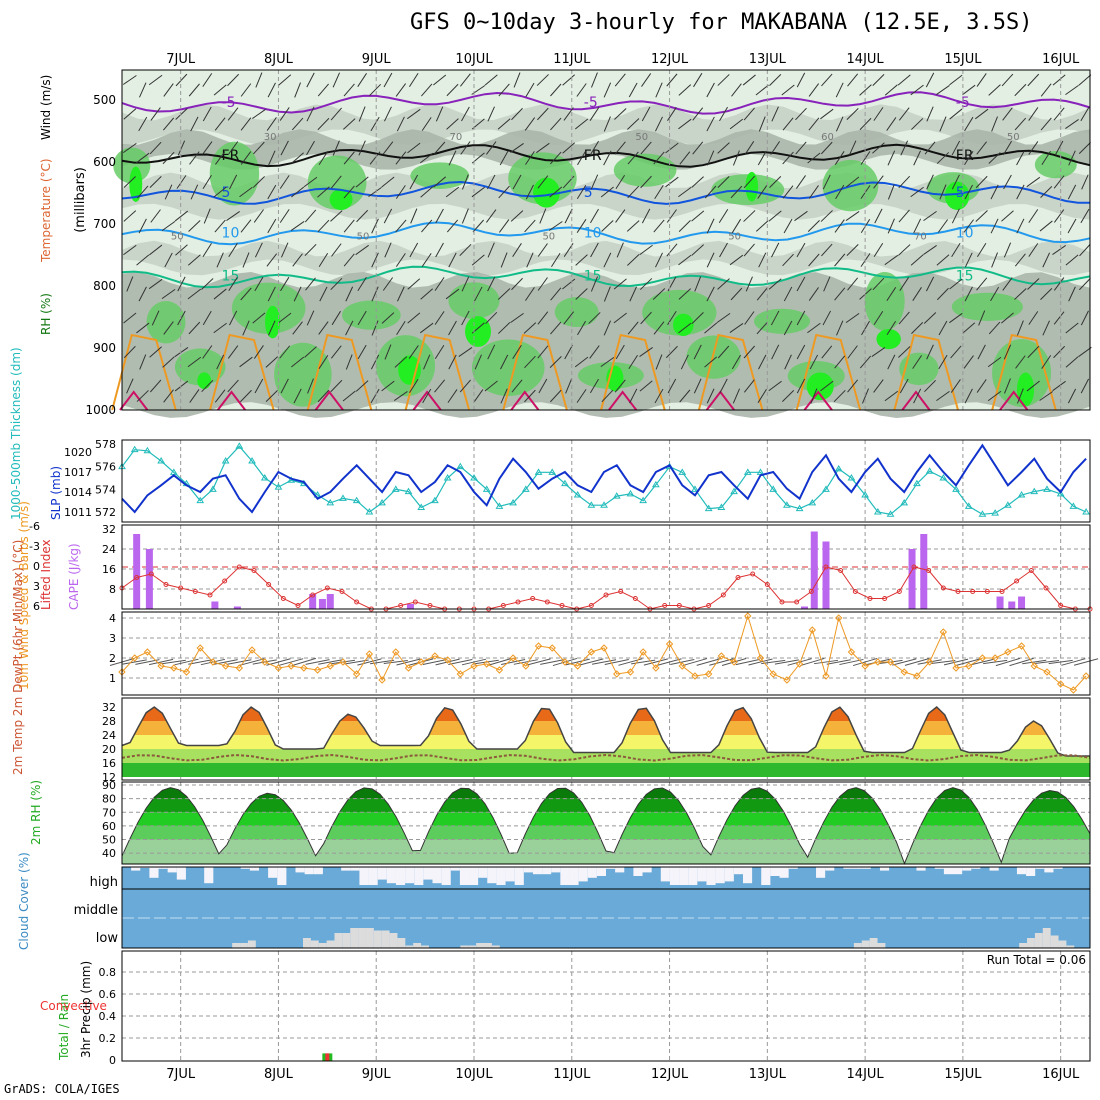 Image resolution: width=1100 pixels, height=1100 pixels. Describe the element at coordinates (572, 59) in the screenshot. I see `date-tick-top: 11JUL` at that location.